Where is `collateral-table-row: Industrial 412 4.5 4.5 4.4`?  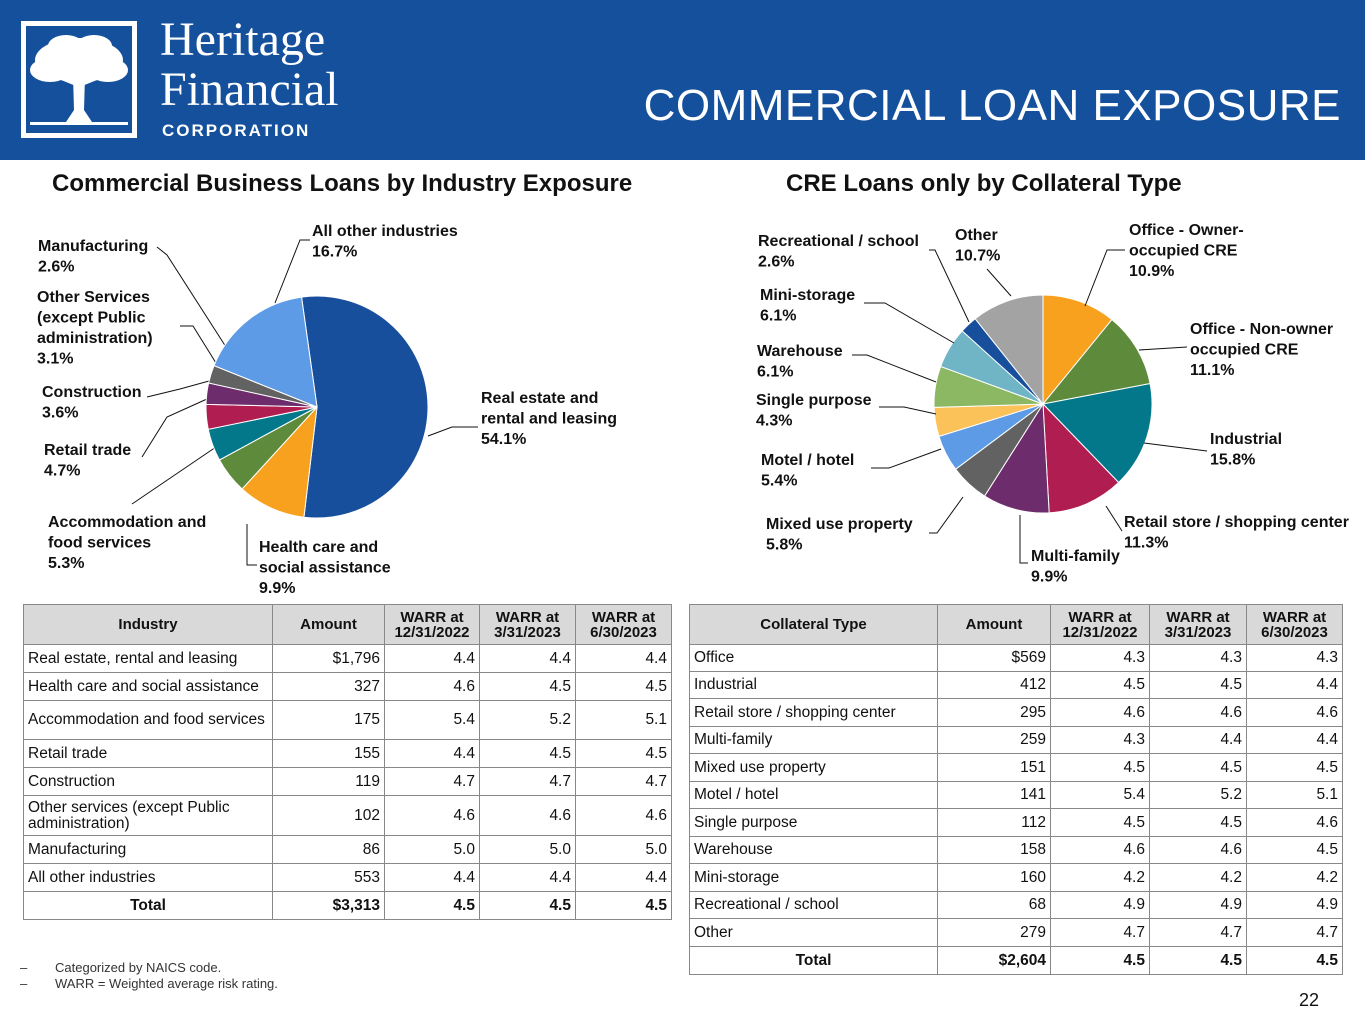
collateral-table-row: Industrial 412 4.5 4.5 4.4 is located at coordinates (1016, 685).